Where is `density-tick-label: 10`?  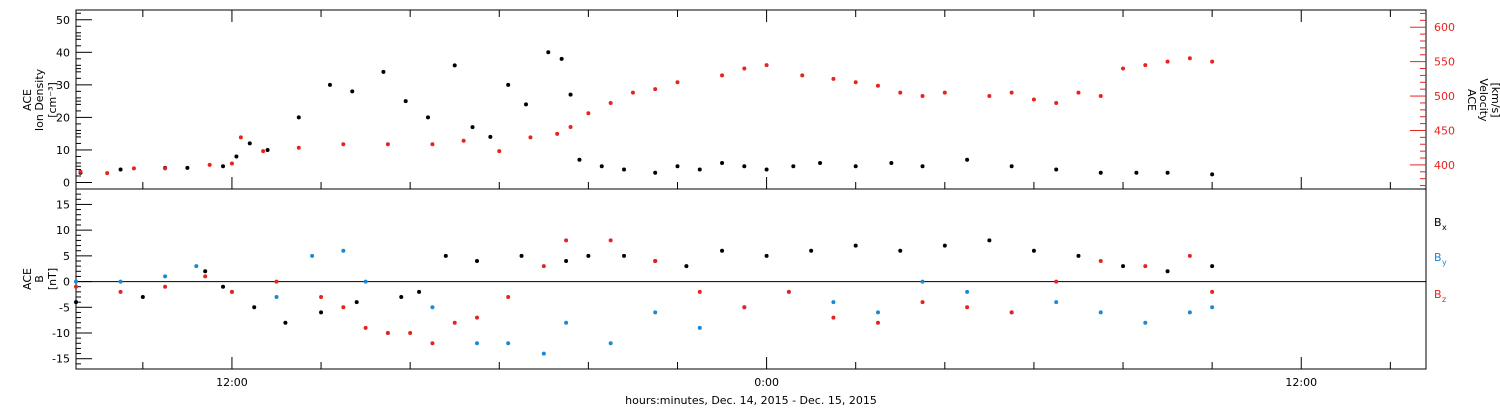 density-tick-label: 10 is located at coordinates (63, 150).